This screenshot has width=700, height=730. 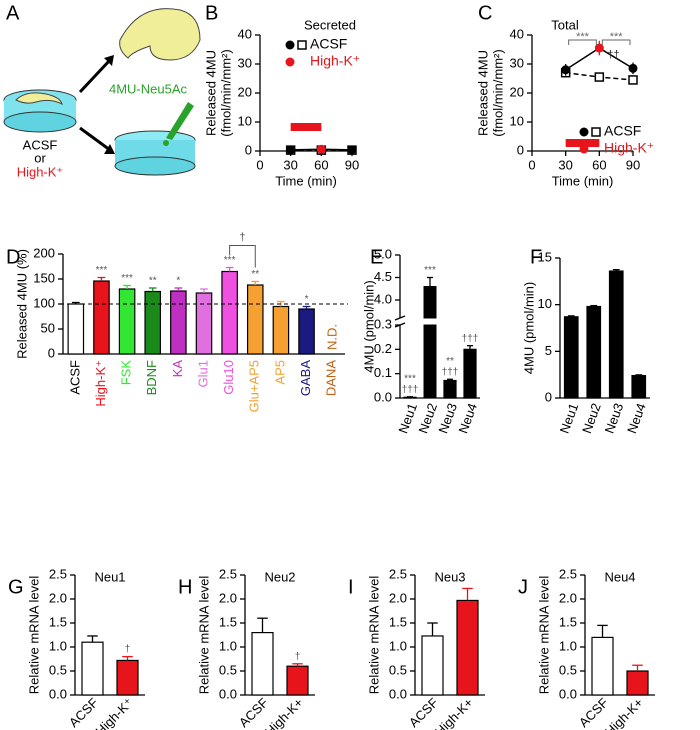 I want to click on y-axis-label: 4MU (pmol/min), so click(x=368, y=326).